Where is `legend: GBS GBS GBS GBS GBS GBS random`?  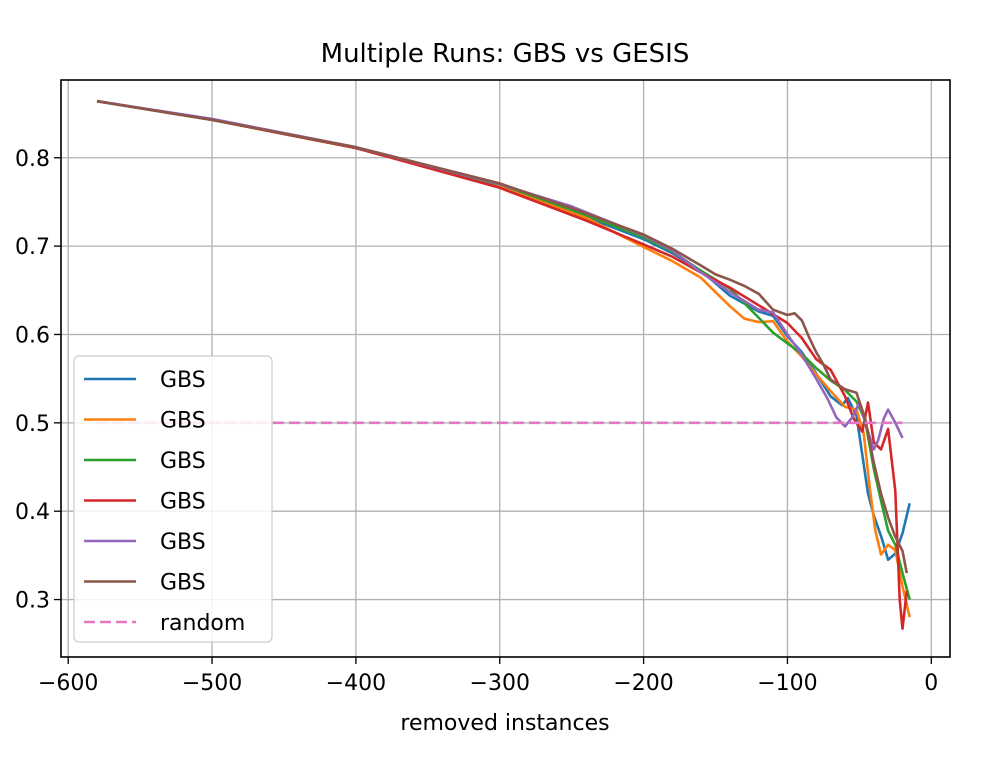 legend: GBS GBS GBS GBS GBS GBS random is located at coordinates (173, 499).